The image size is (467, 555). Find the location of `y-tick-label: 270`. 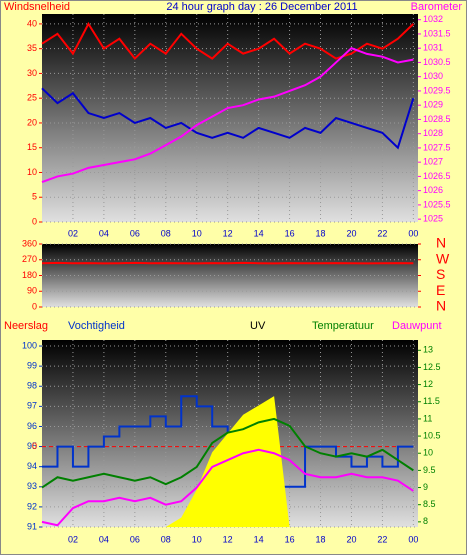

y-tick-label: 270 is located at coordinates (29, 259).